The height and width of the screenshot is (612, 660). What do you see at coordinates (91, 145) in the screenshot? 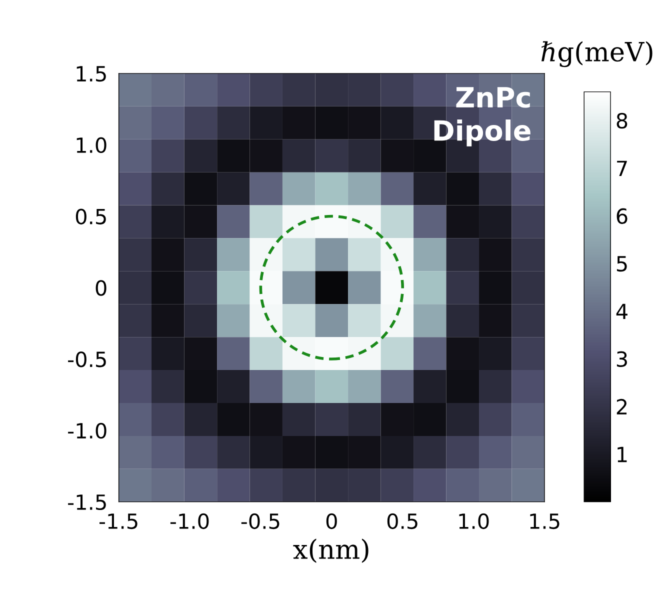
I see `y-tick-label: 1.0` at bounding box center [91, 145].